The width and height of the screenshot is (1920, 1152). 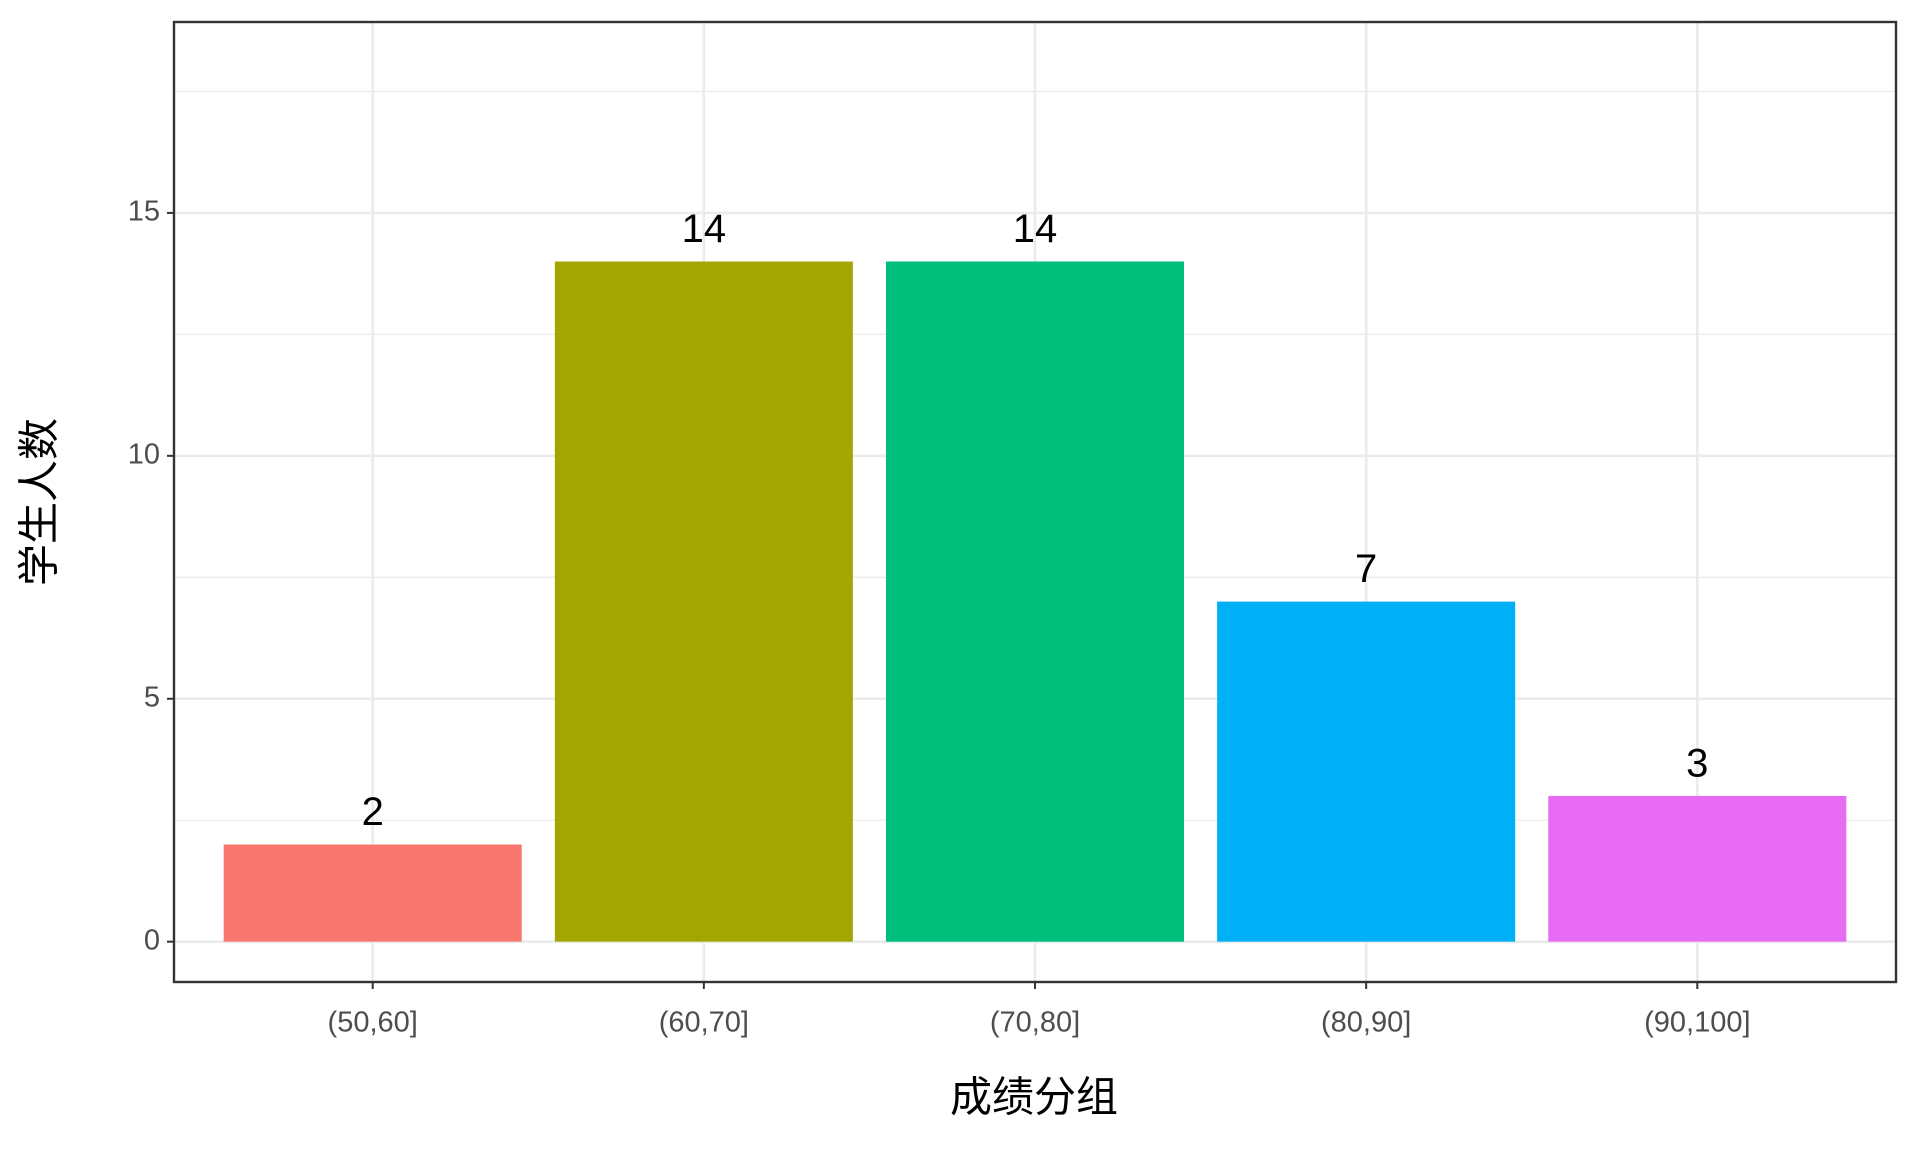 What do you see at coordinates (144, 212) in the screenshot?
I see `y-tick-label: 15` at bounding box center [144, 212].